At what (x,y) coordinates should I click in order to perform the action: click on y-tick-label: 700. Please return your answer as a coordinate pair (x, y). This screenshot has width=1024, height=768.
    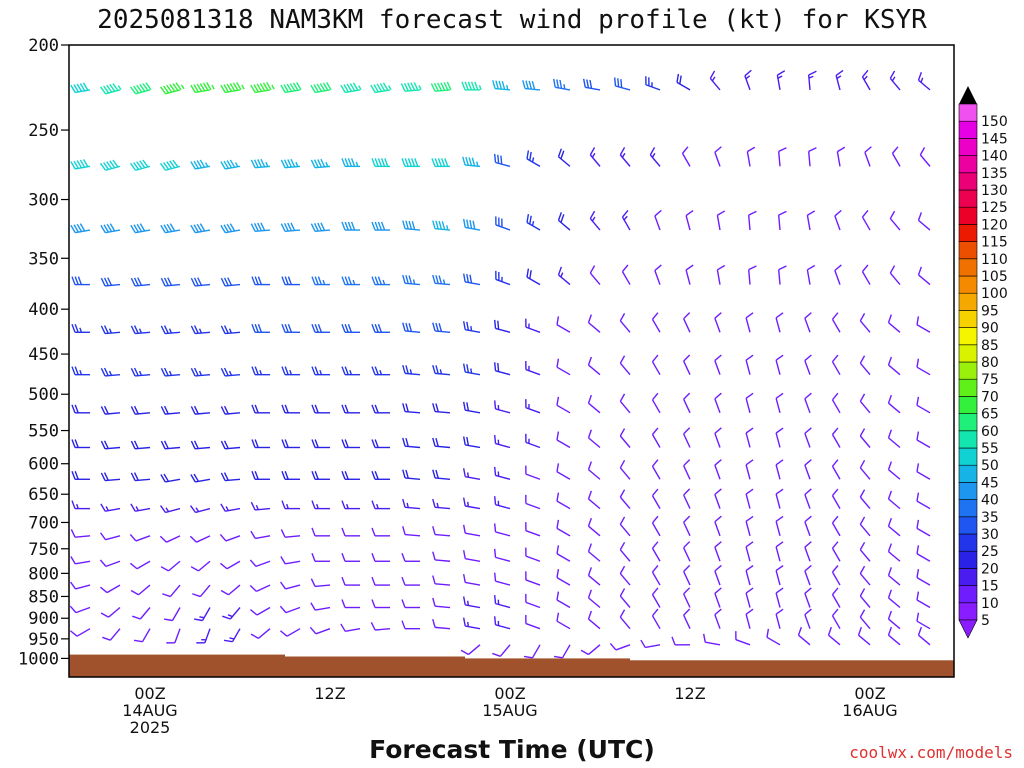
    Looking at the image, I should click on (43, 523).